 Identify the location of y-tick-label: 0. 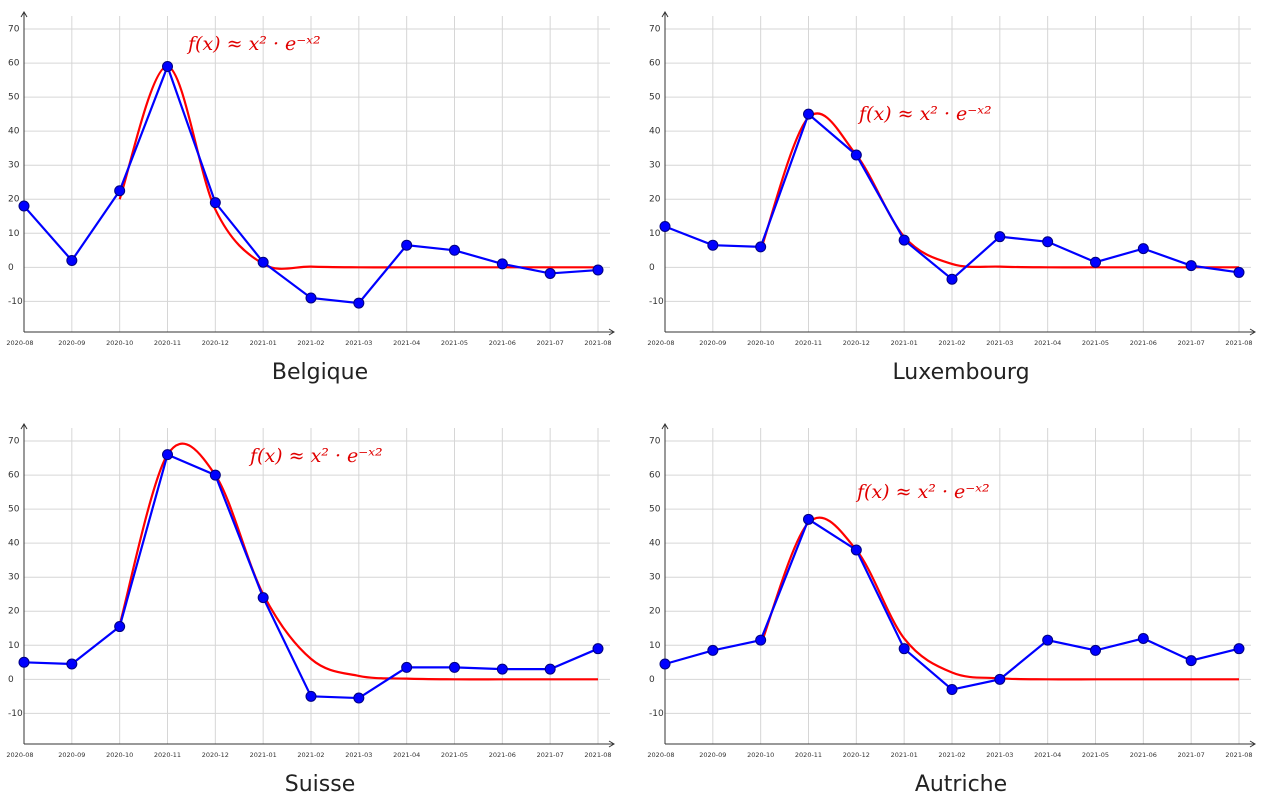
(652, 680).